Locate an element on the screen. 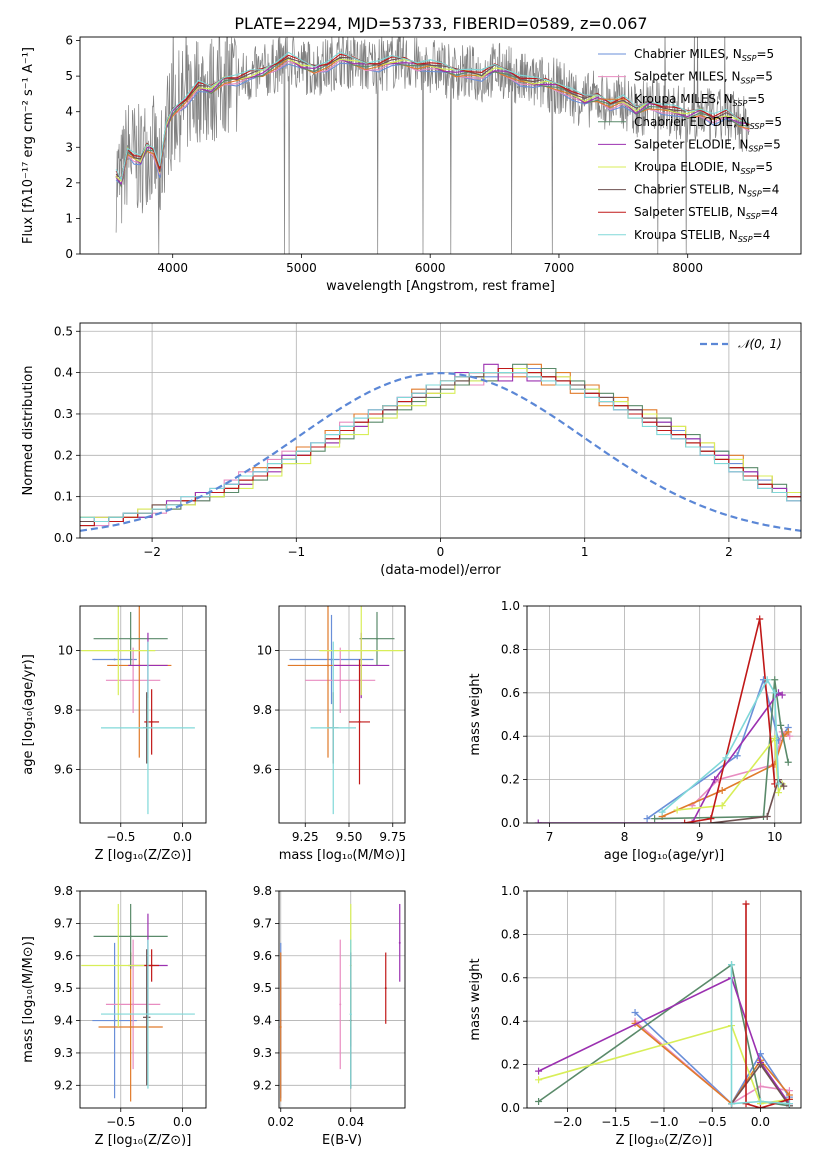 This screenshot has width=819, height=1170. x-tick-label: 9 is located at coordinates (700, 837).